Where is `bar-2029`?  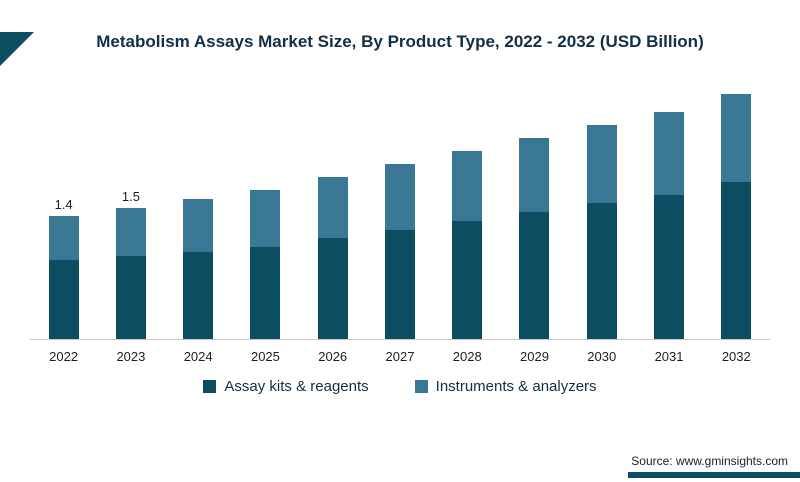 bar-2029 is located at coordinates (534, 238).